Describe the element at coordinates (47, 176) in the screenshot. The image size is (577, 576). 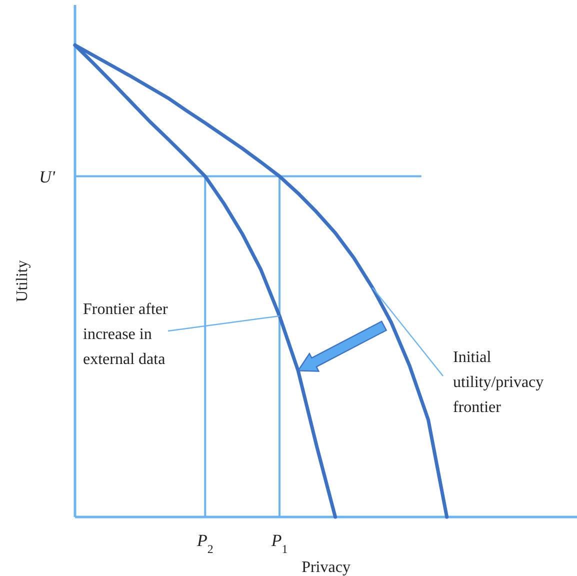
I see `ref-line-label: U'` at that location.